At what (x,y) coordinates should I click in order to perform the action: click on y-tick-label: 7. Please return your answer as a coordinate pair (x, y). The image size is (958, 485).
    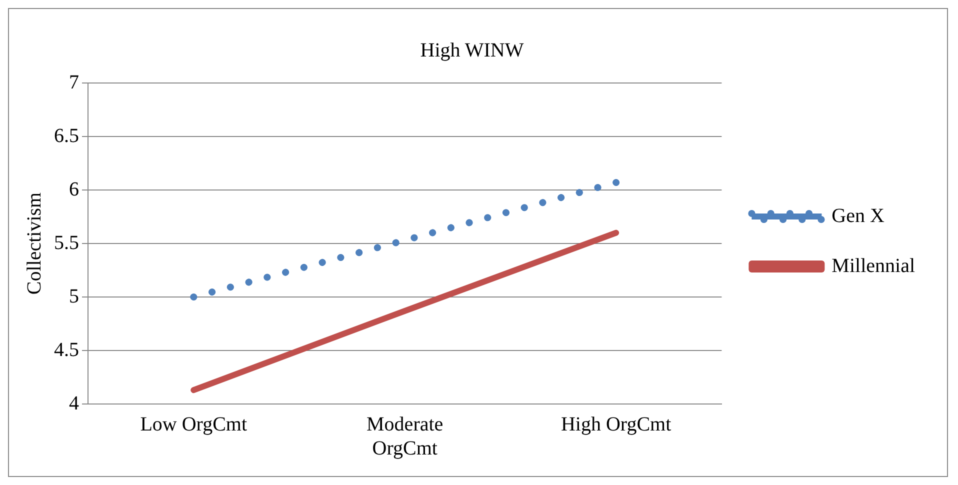
    Looking at the image, I should click on (74, 82).